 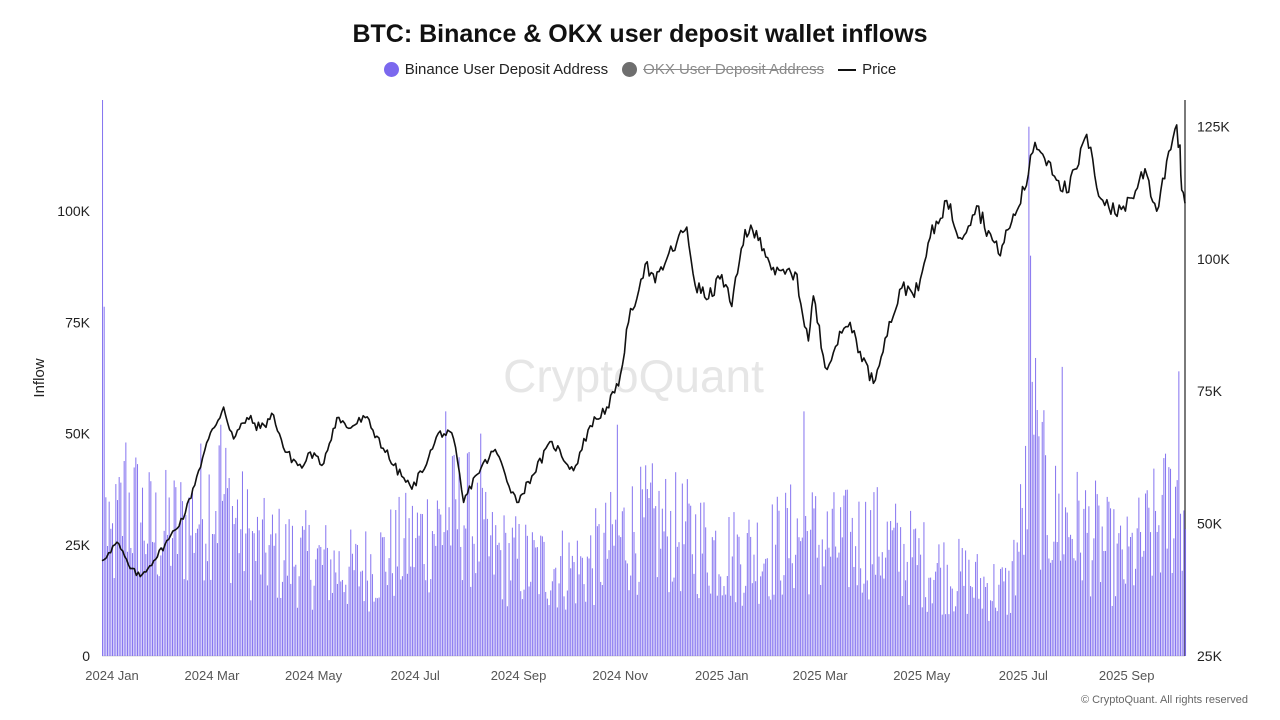 What do you see at coordinates (495, 69) in the screenshot?
I see `legend-item-binance: Binance User Deposit Address` at bounding box center [495, 69].